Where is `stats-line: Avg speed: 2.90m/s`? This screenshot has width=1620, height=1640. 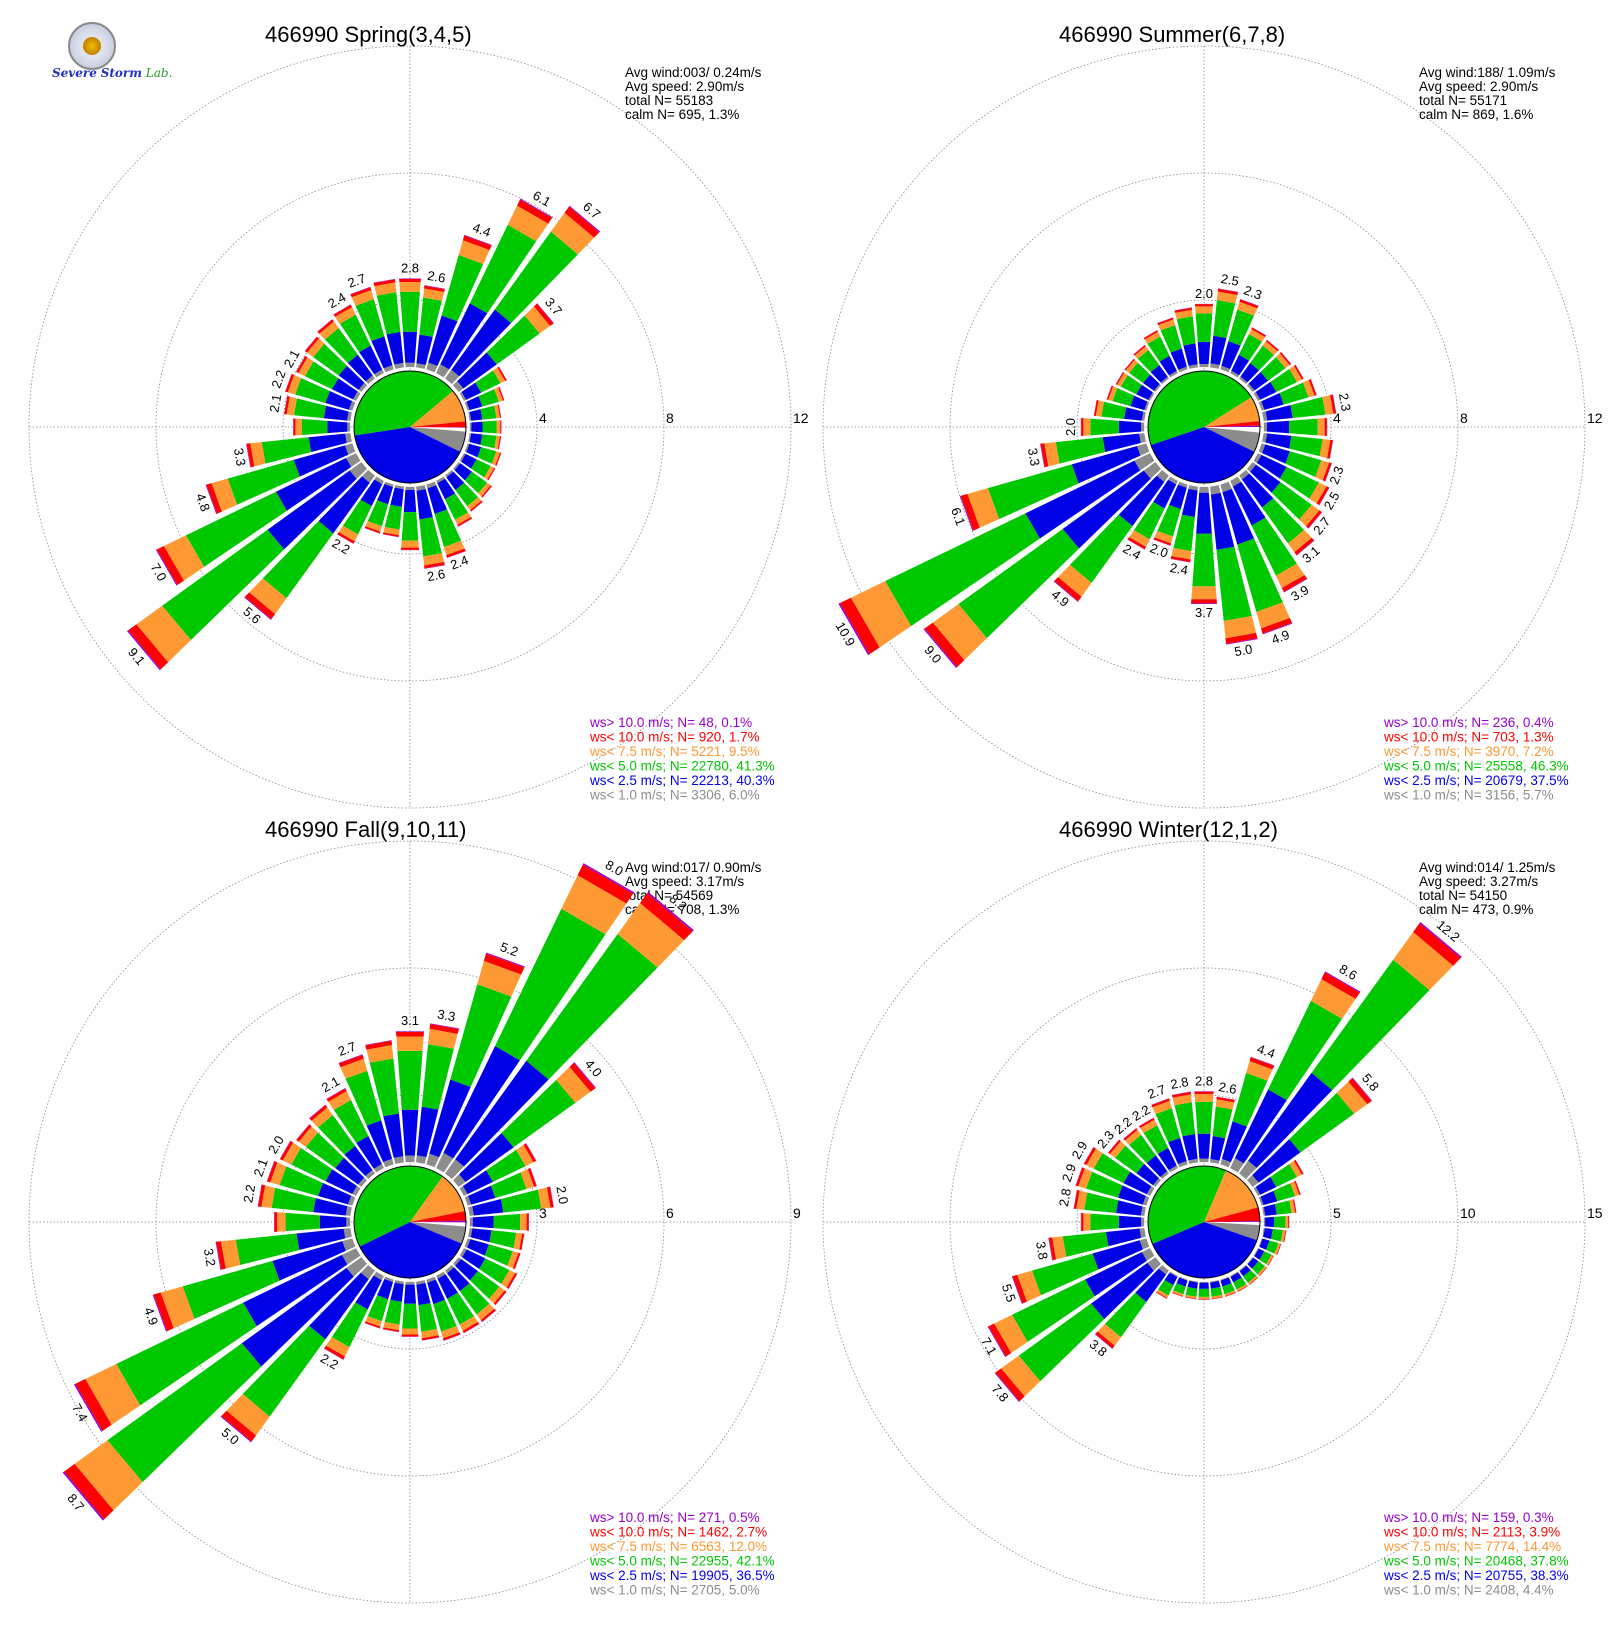 stats-line: Avg speed: 2.90m/s is located at coordinates (684, 86).